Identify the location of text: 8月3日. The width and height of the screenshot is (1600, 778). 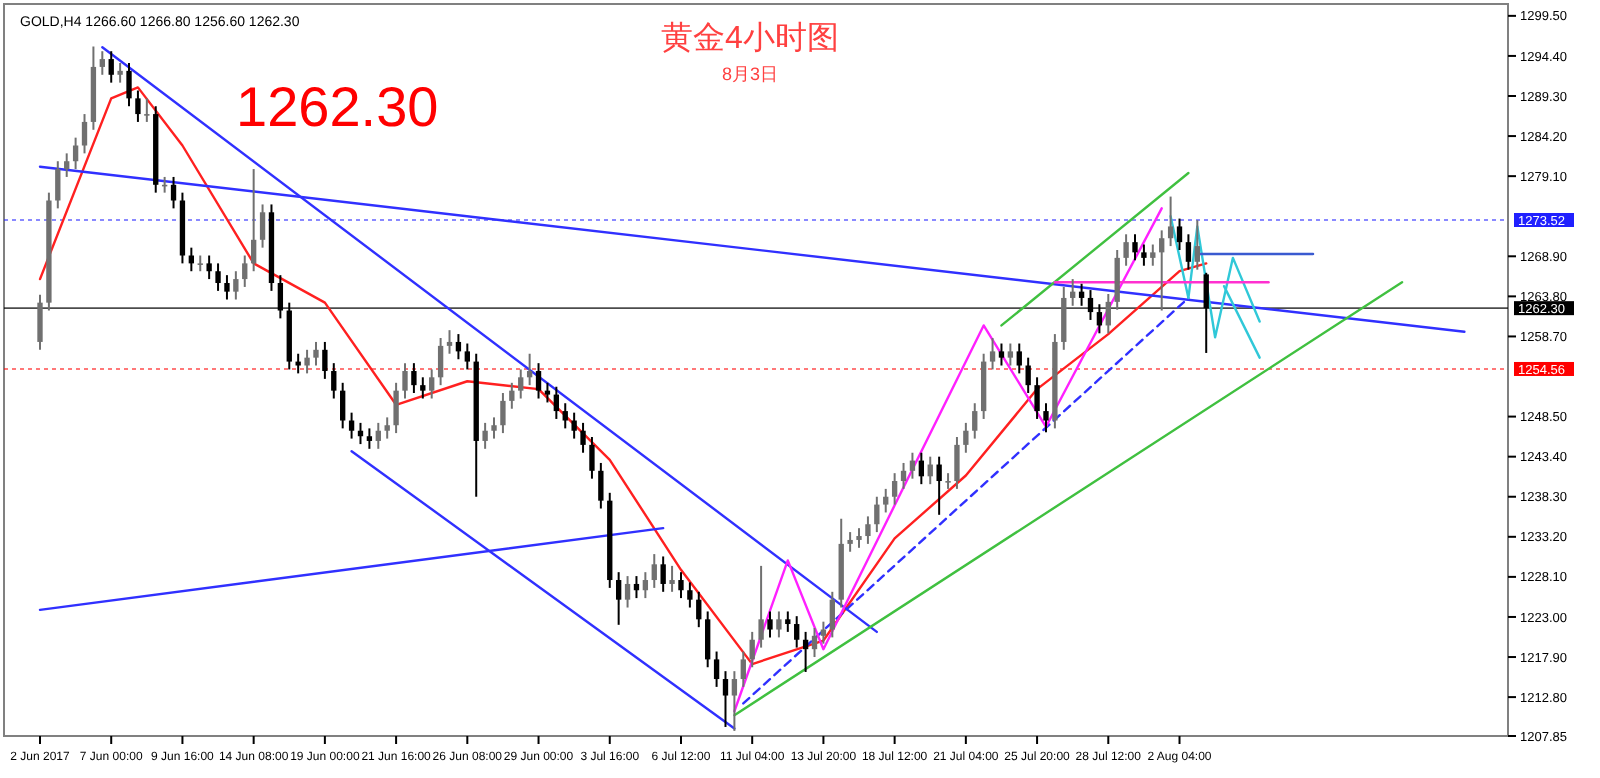
(750, 74).